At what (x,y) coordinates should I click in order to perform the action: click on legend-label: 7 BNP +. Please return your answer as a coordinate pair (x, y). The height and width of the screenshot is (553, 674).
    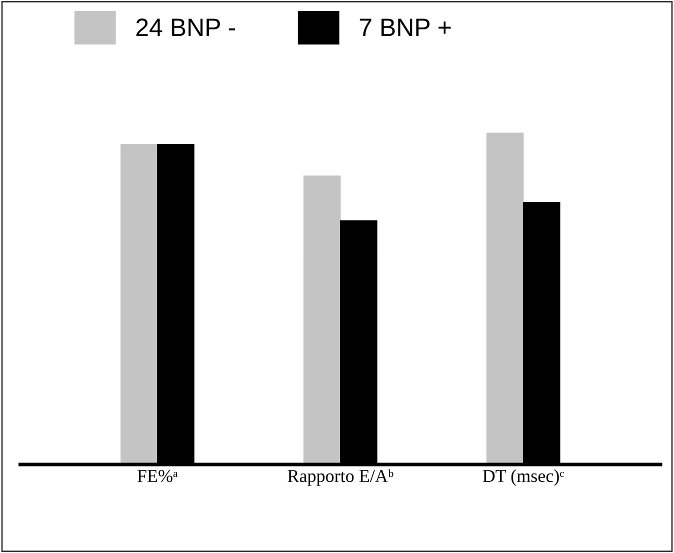
    Looking at the image, I should click on (405, 27).